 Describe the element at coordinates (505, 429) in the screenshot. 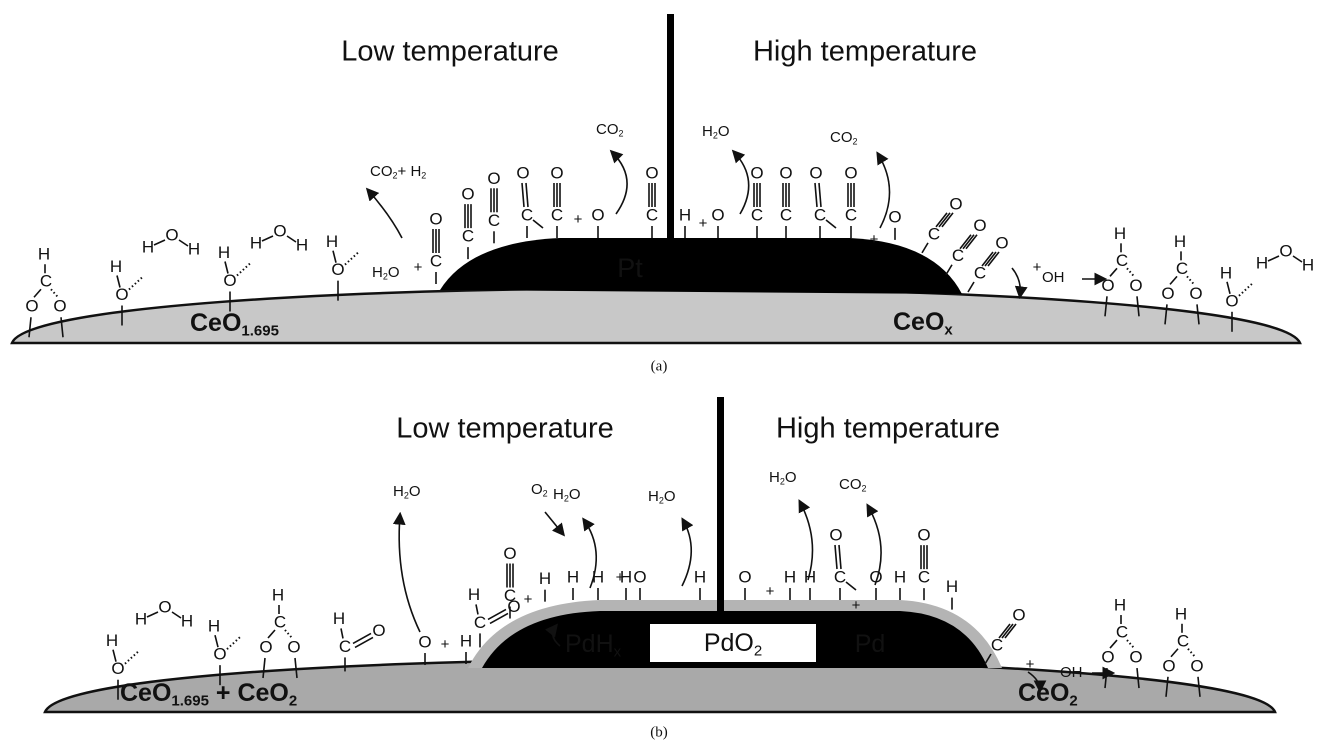

I see `title: Low temperature` at that location.